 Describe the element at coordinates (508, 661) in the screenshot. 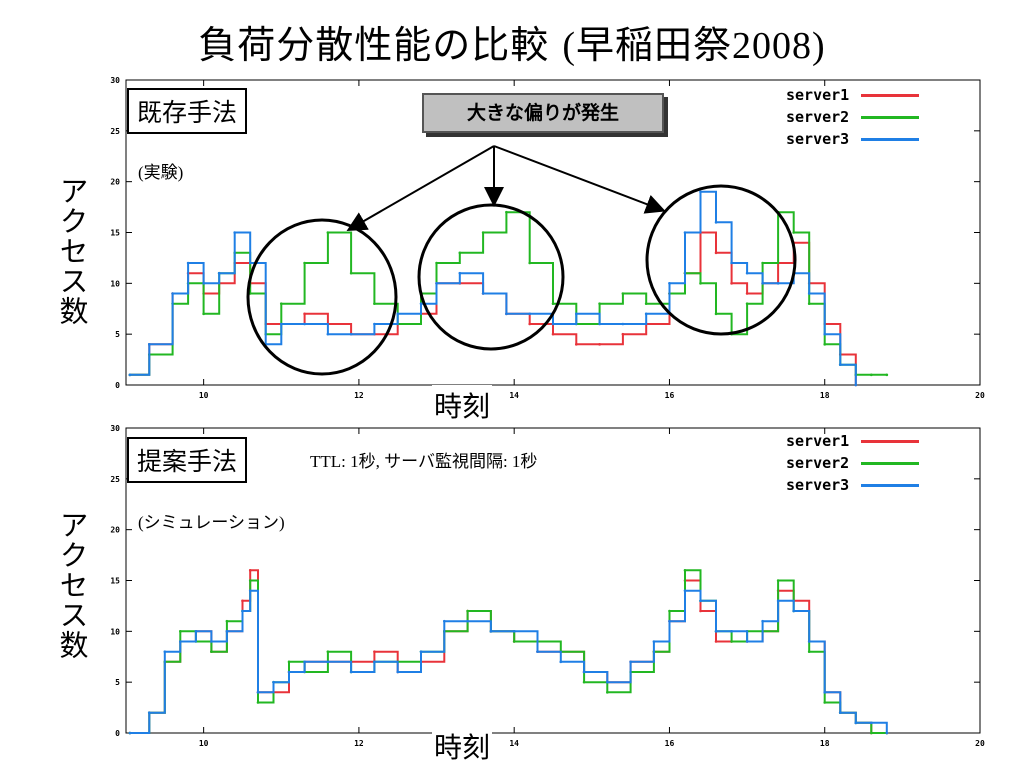

I see `series-line-server3` at that location.